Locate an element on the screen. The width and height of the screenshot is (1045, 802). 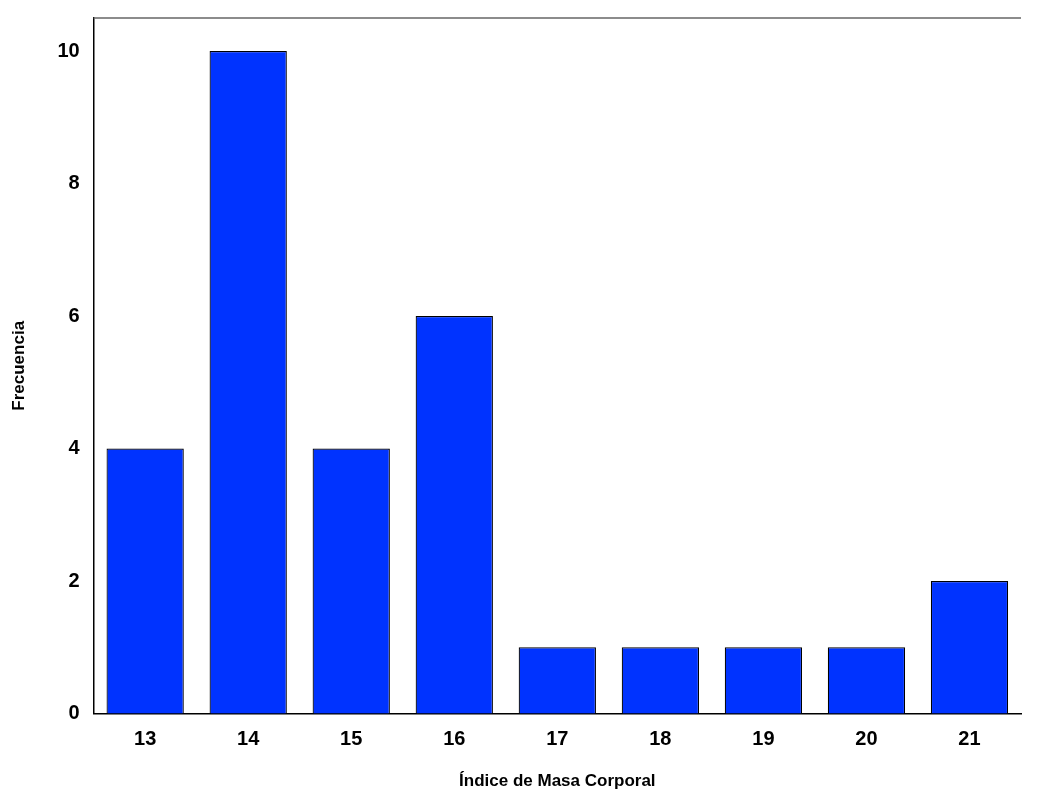
x-tick-label: 13 is located at coordinates (145, 738).